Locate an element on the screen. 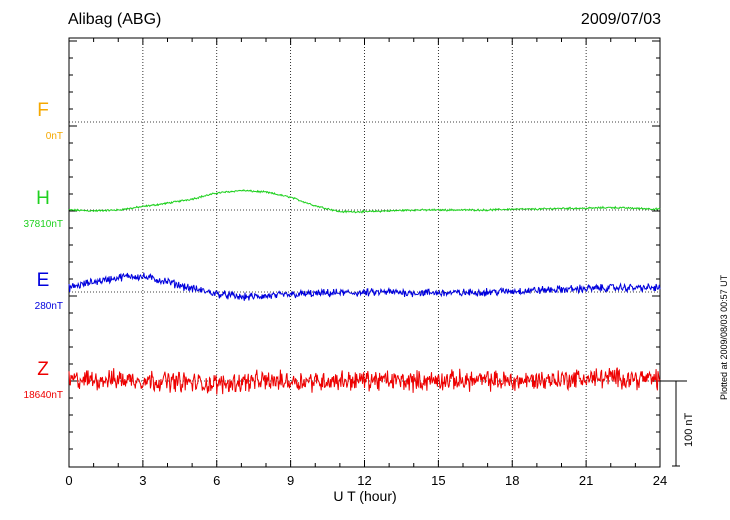 The image size is (730, 520). channel-baseline-f: 0nT is located at coordinates (54, 136).